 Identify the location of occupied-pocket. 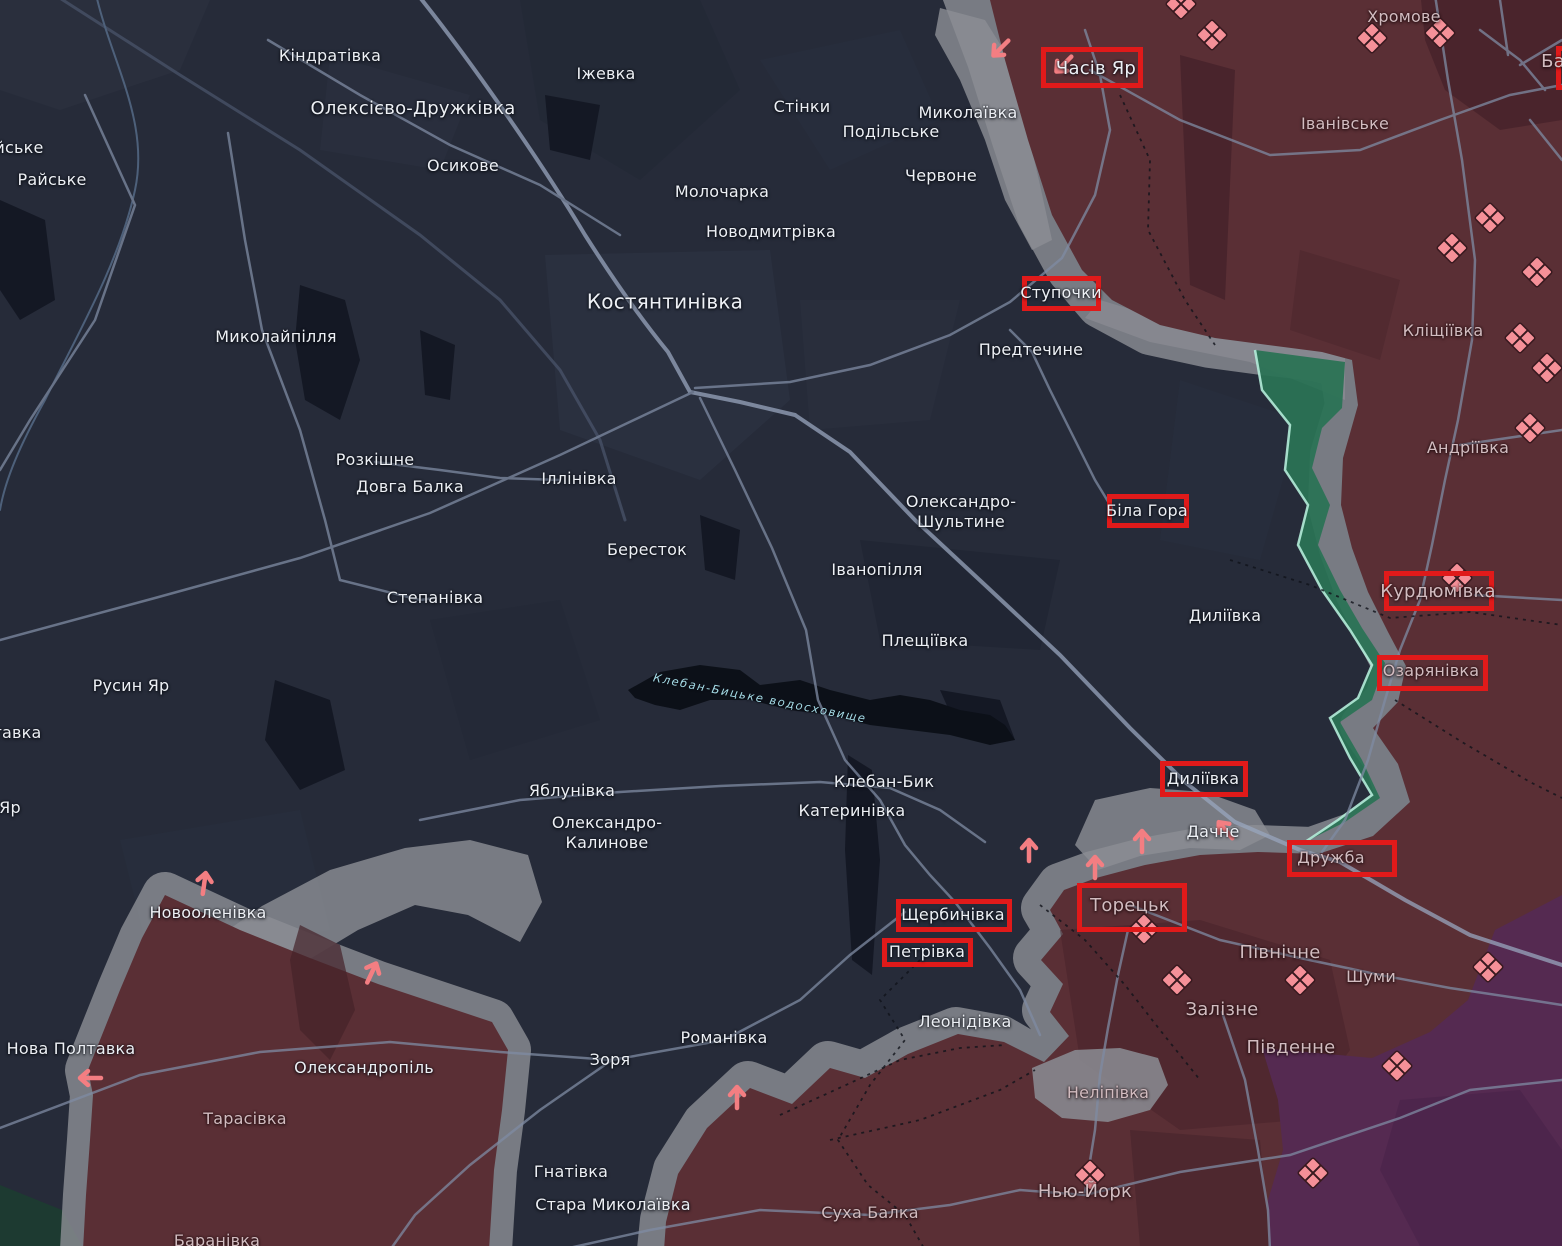
(295, 1070).